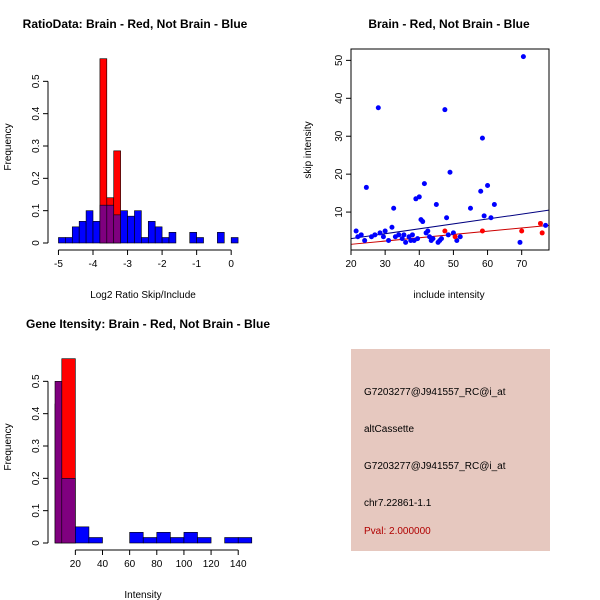 Image resolution: width=600 pixels, height=600 pixels. What do you see at coordinates (130, 564) in the screenshot?
I see `gene-intensity-histogram-x-tick-label: 60` at bounding box center [130, 564].